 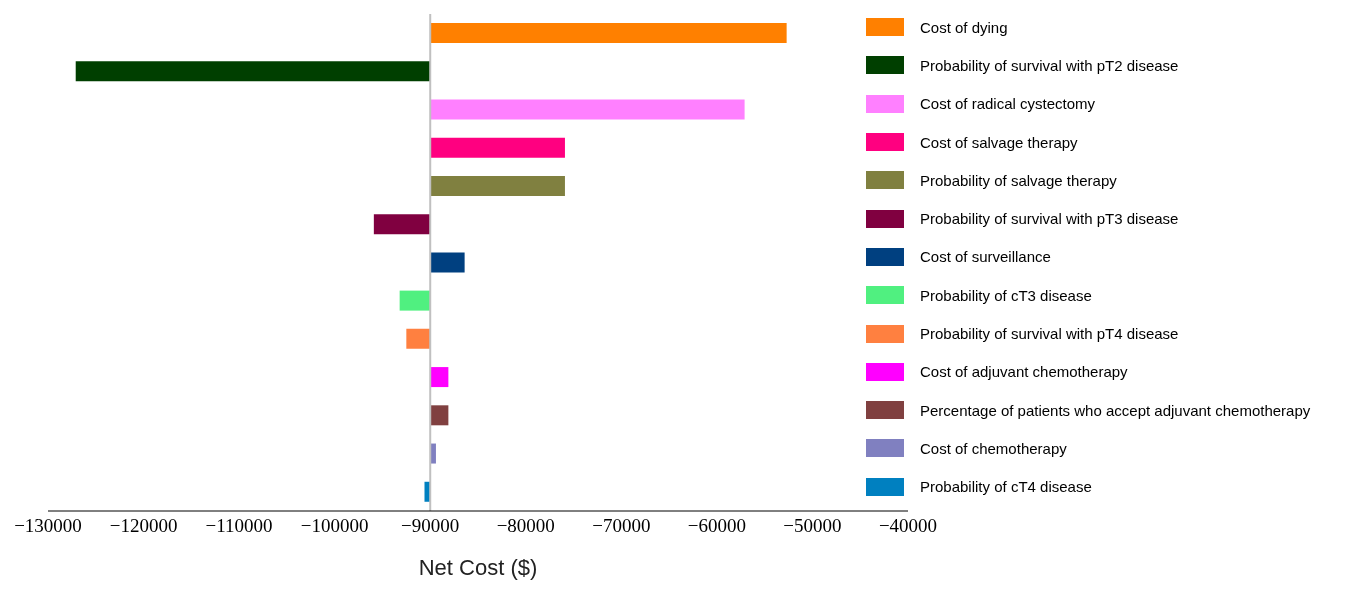 I want to click on x-tick-label: −60000, so click(x=716, y=526).